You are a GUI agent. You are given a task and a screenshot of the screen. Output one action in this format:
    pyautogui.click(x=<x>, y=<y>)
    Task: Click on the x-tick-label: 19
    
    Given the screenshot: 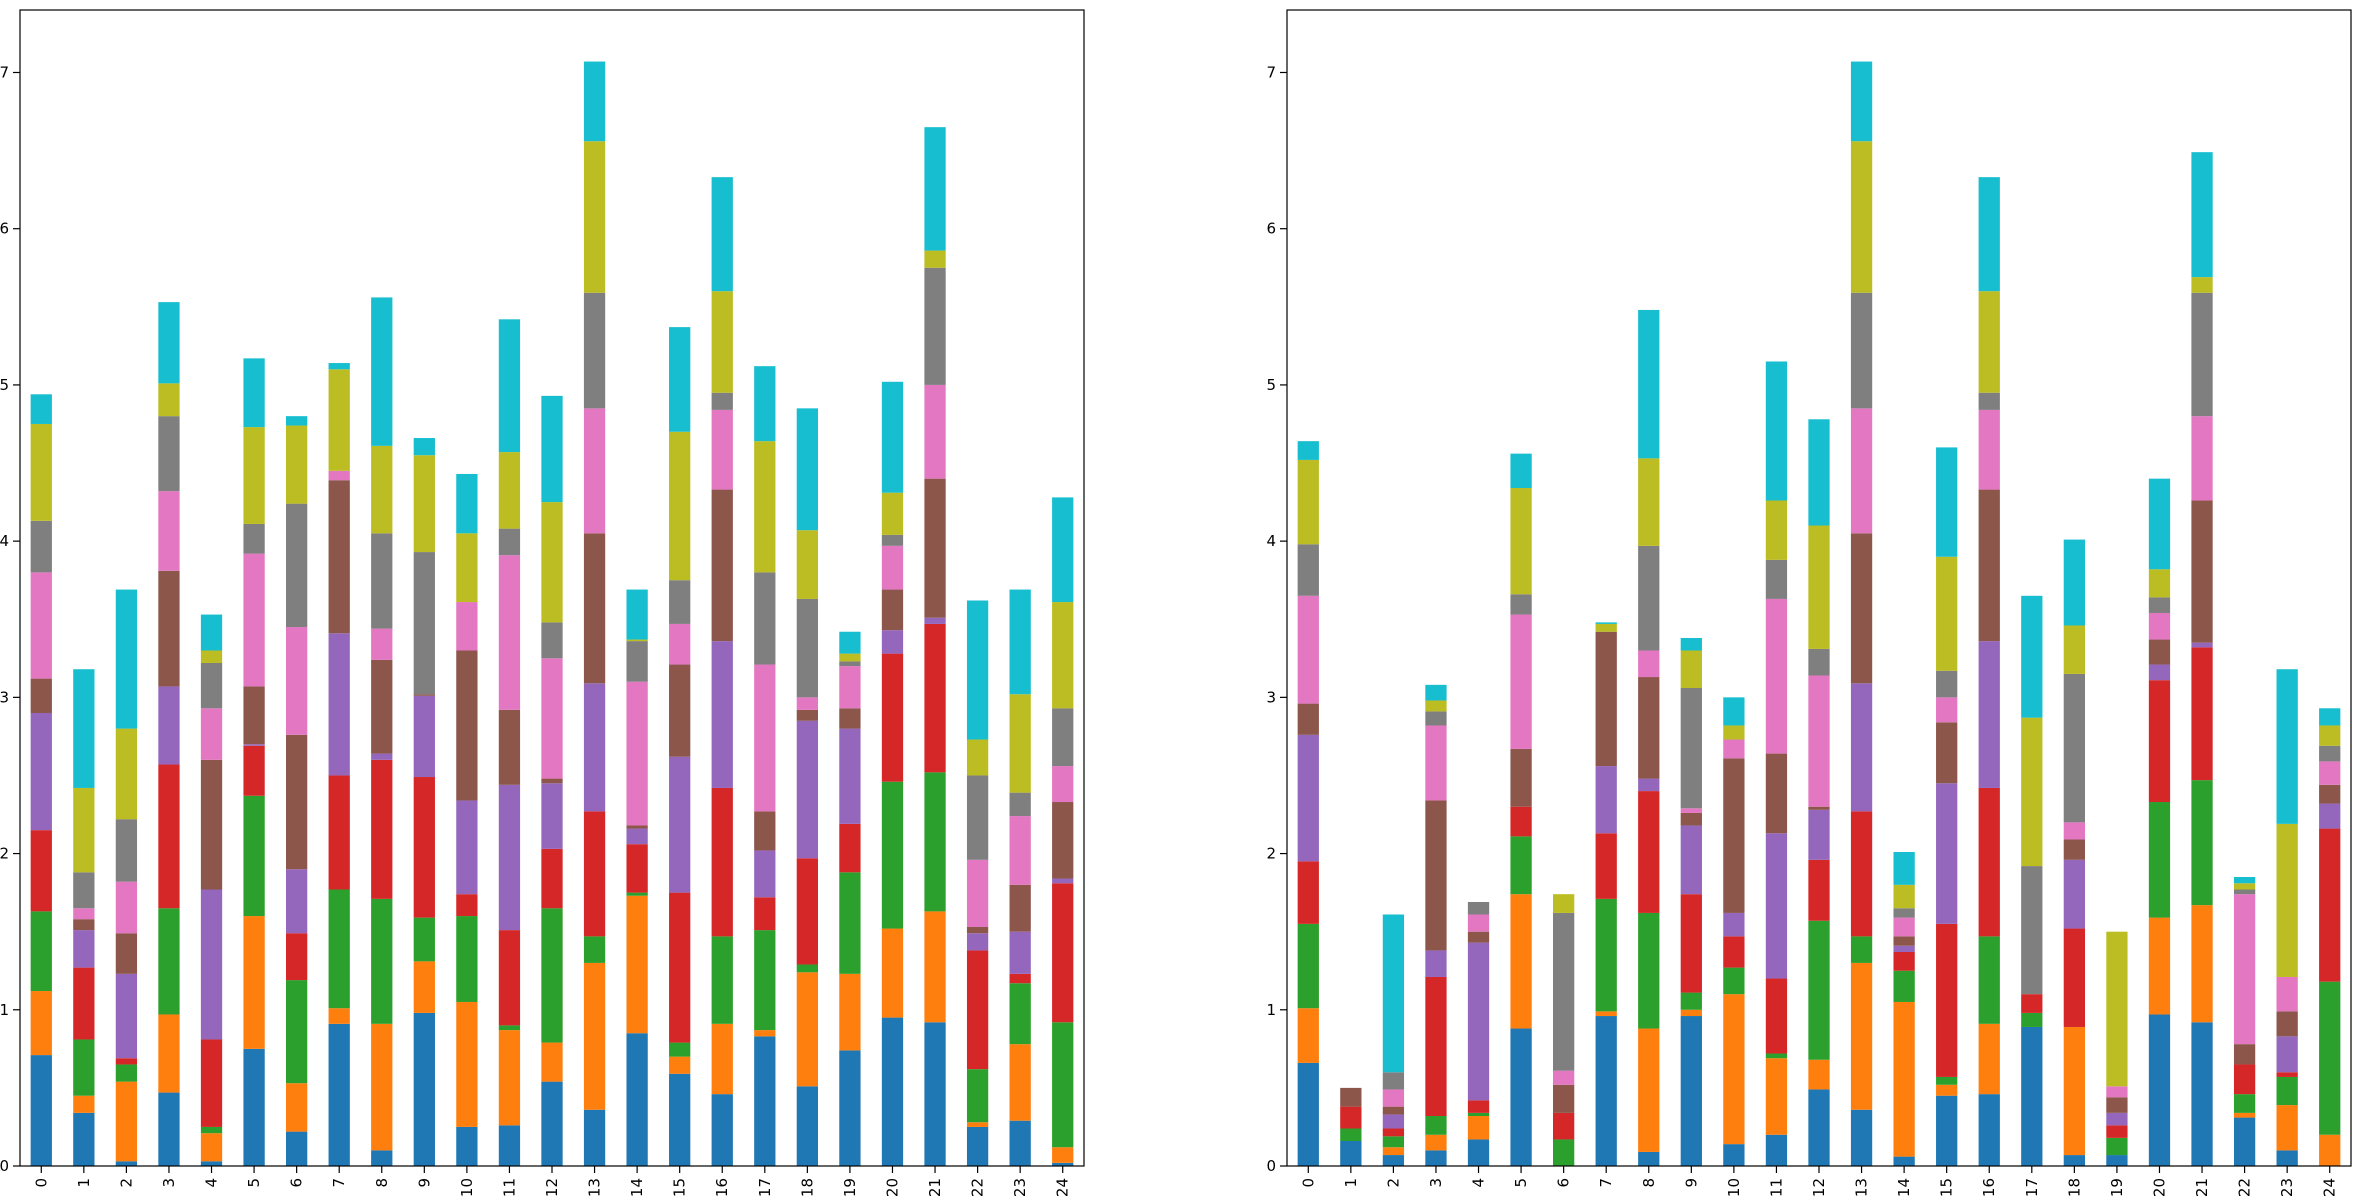 What is the action you would take?
    pyautogui.click(x=850, y=1187)
    